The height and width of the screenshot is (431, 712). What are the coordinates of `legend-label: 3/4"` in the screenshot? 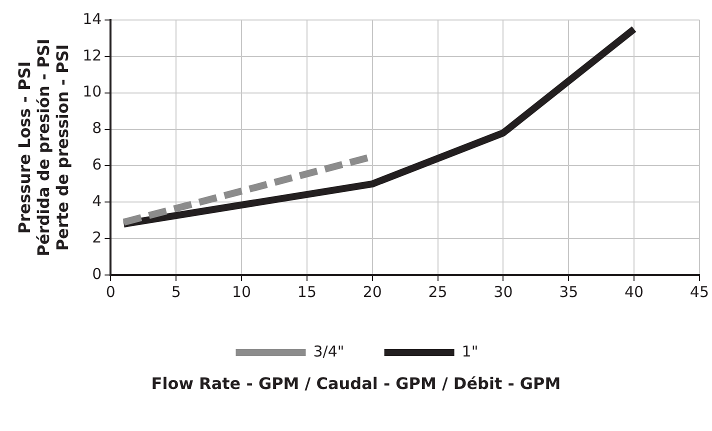 It's located at (328, 351).